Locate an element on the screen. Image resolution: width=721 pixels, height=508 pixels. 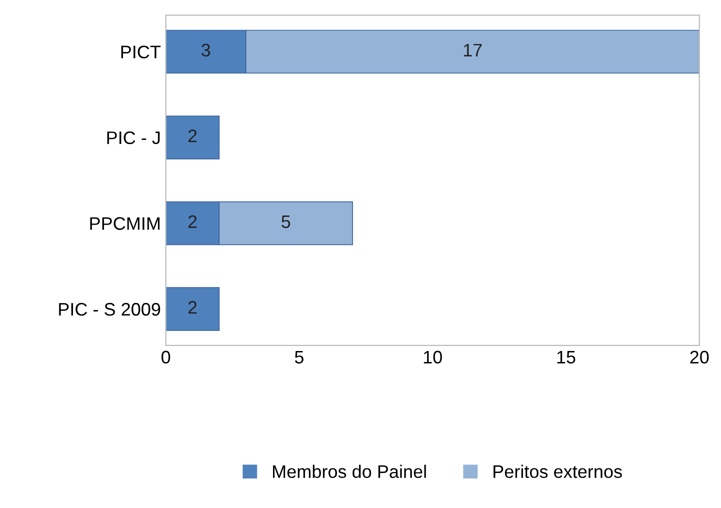
x-tick-label: 20 is located at coordinates (699, 357).